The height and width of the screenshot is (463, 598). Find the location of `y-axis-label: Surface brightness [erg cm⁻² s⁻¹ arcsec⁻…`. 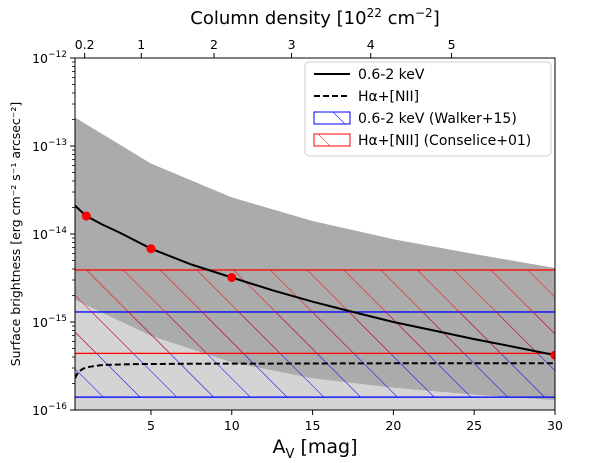

y-axis-label: Surface brightness [erg cm⁻² s⁻¹ arcsec⁻… is located at coordinates (15, 234).